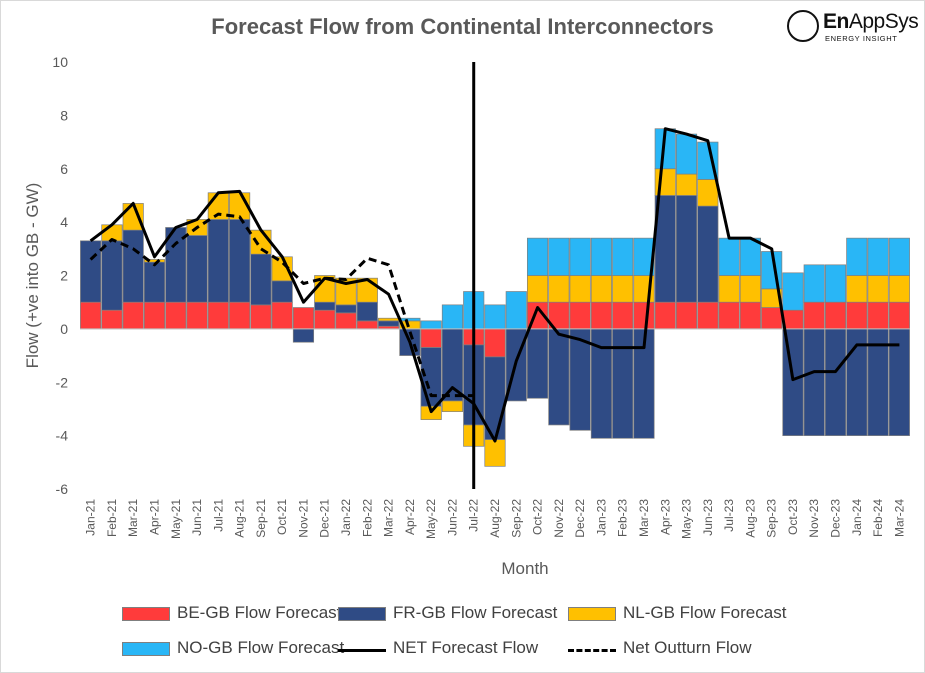  I want to click on legend-line-net, so click(362, 650).